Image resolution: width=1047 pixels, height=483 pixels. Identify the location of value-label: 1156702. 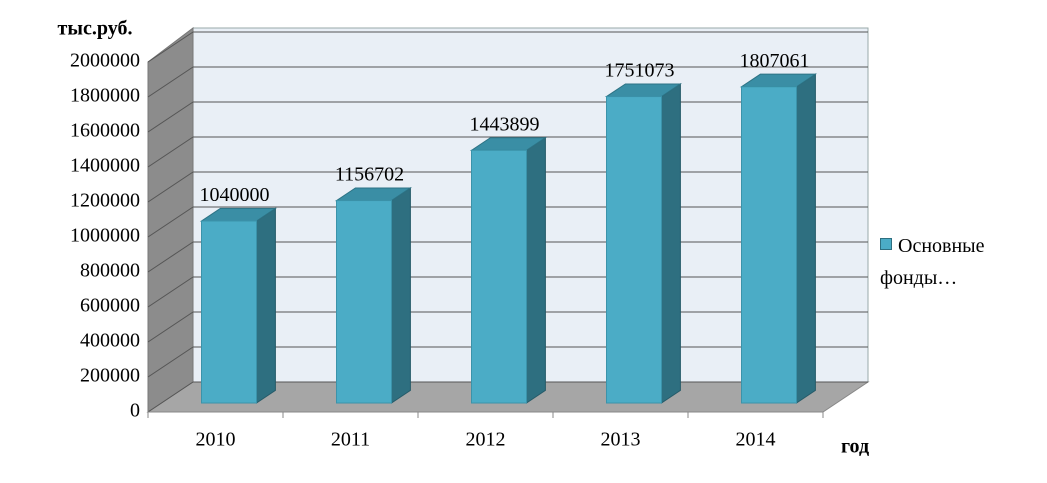
(369, 175).